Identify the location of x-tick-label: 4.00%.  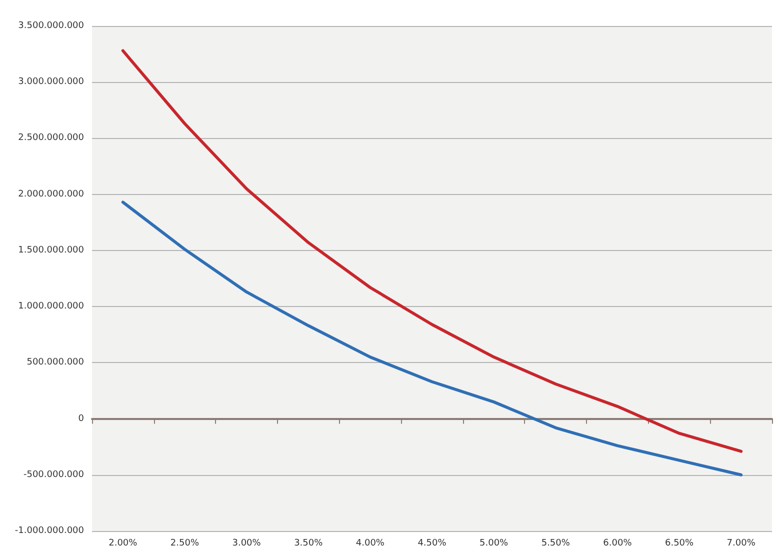
(370, 543).